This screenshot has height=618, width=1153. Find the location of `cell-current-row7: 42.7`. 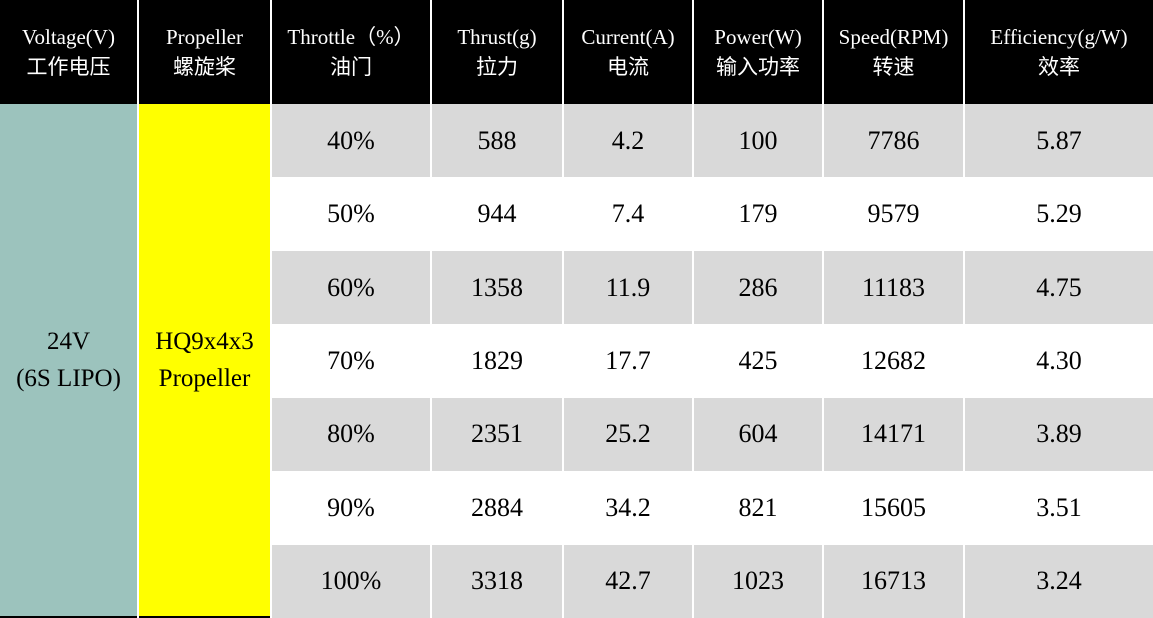

cell-current-row7: 42.7 is located at coordinates (628, 581).